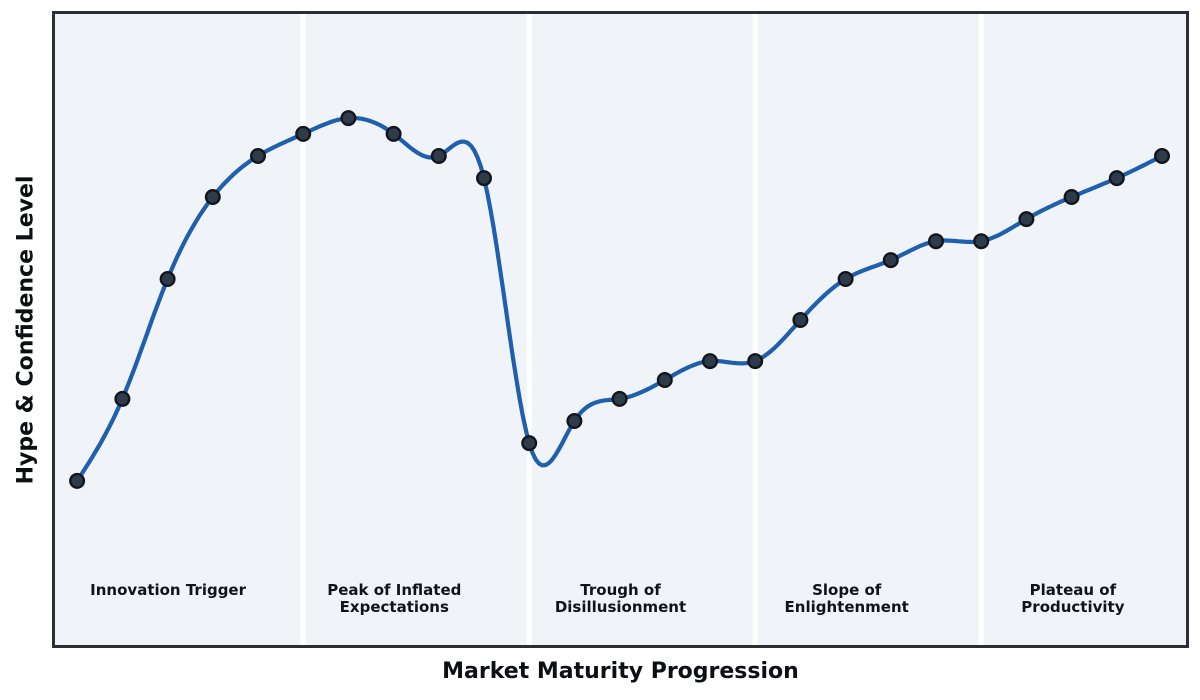 The image size is (1200, 700). What do you see at coordinates (26, 330) in the screenshot?
I see `y-axis-label: Hype & Confidence Level` at bounding box center [26, 330].